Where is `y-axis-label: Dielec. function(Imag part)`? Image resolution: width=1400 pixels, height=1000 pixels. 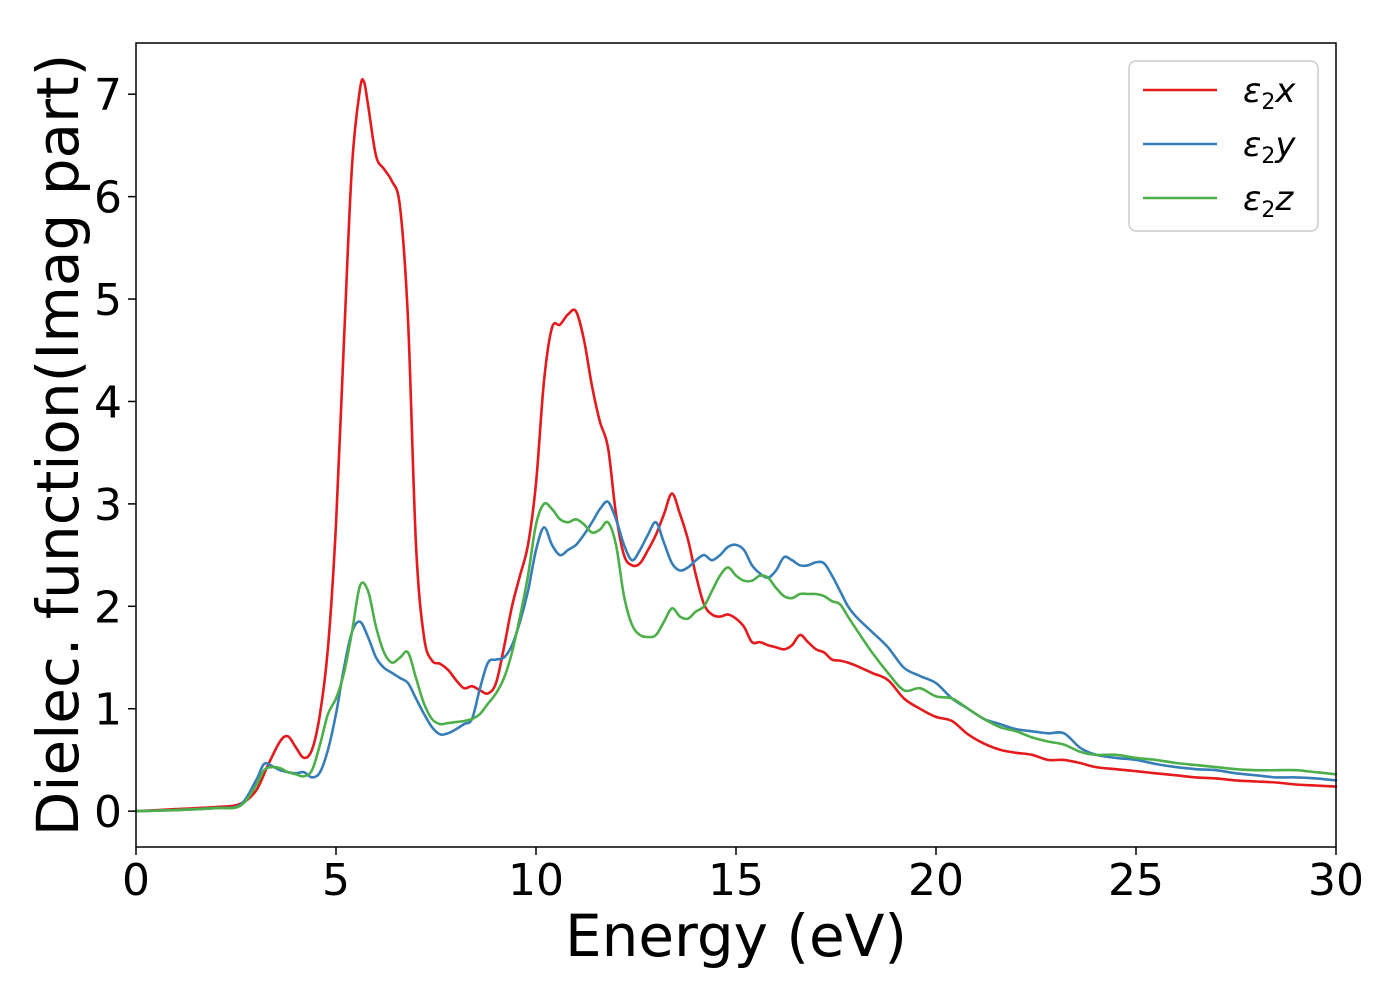
y-axis-label: Dielec. function(Imag part) is located at coordinates (58, 445).